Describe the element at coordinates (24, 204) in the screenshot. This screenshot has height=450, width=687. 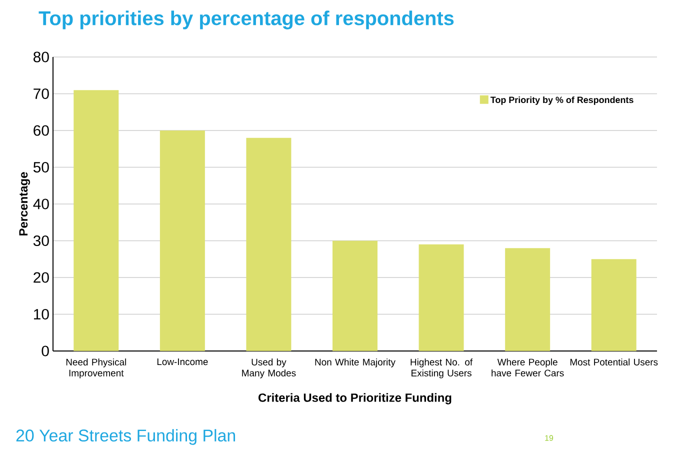
I see `y-axis-title: Percentage` at that location.